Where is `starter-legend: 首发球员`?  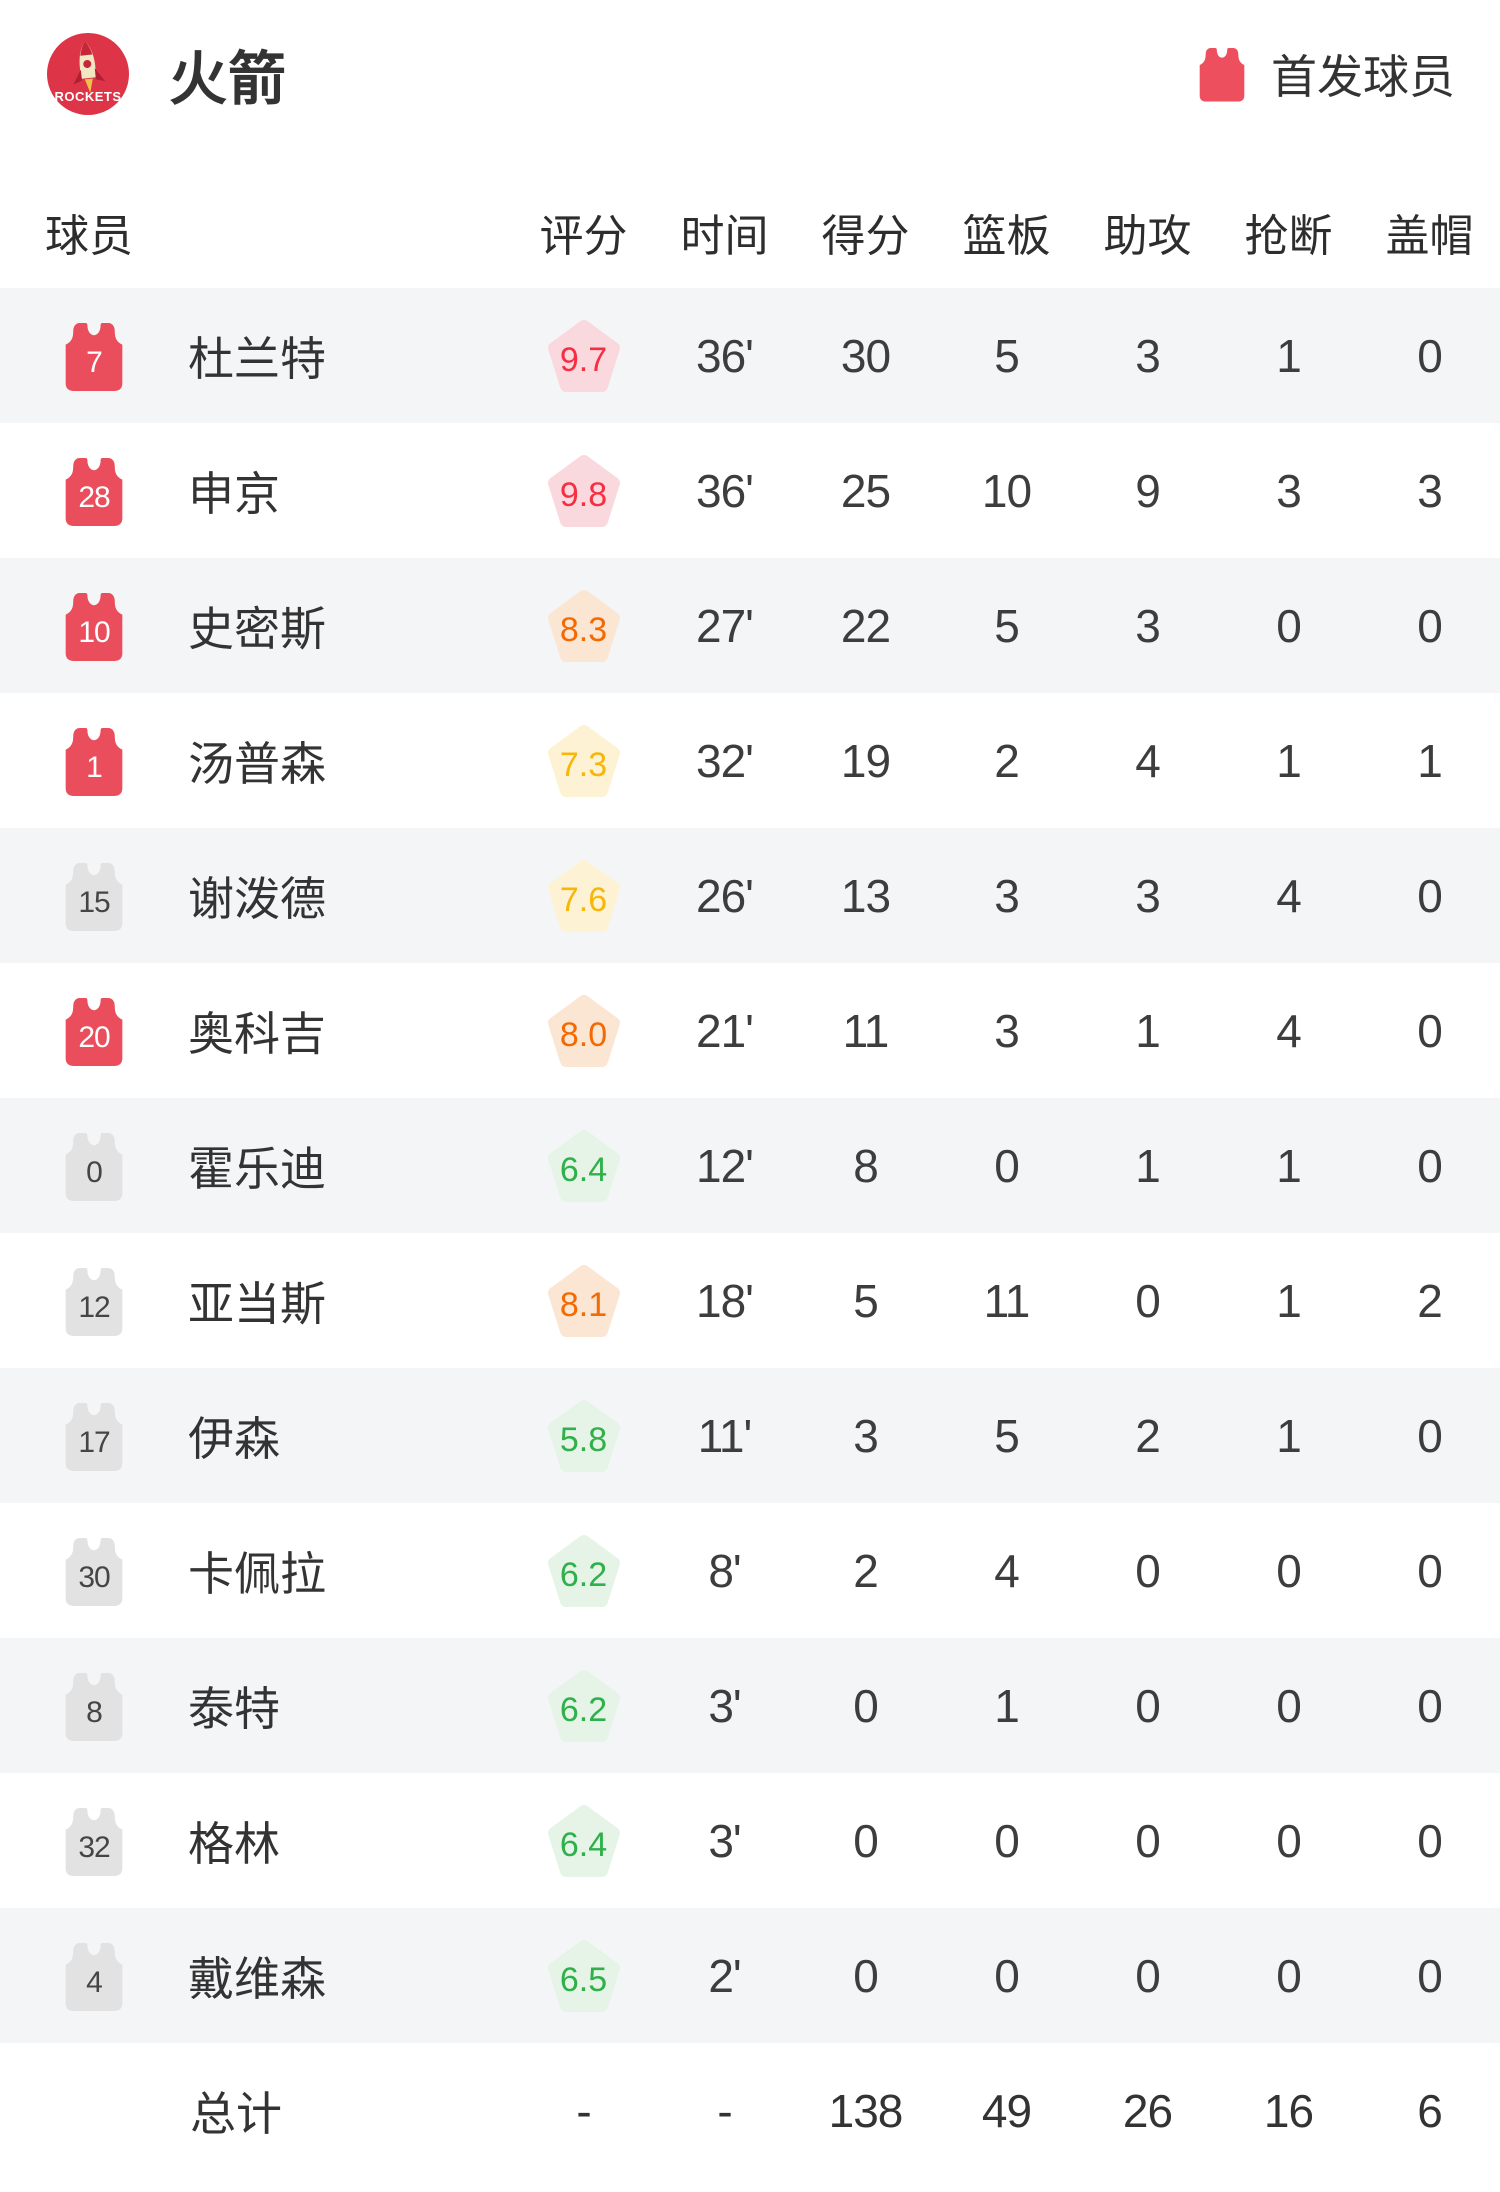 starter-legend: 首发球员 is located at coordinates (1325, 74).